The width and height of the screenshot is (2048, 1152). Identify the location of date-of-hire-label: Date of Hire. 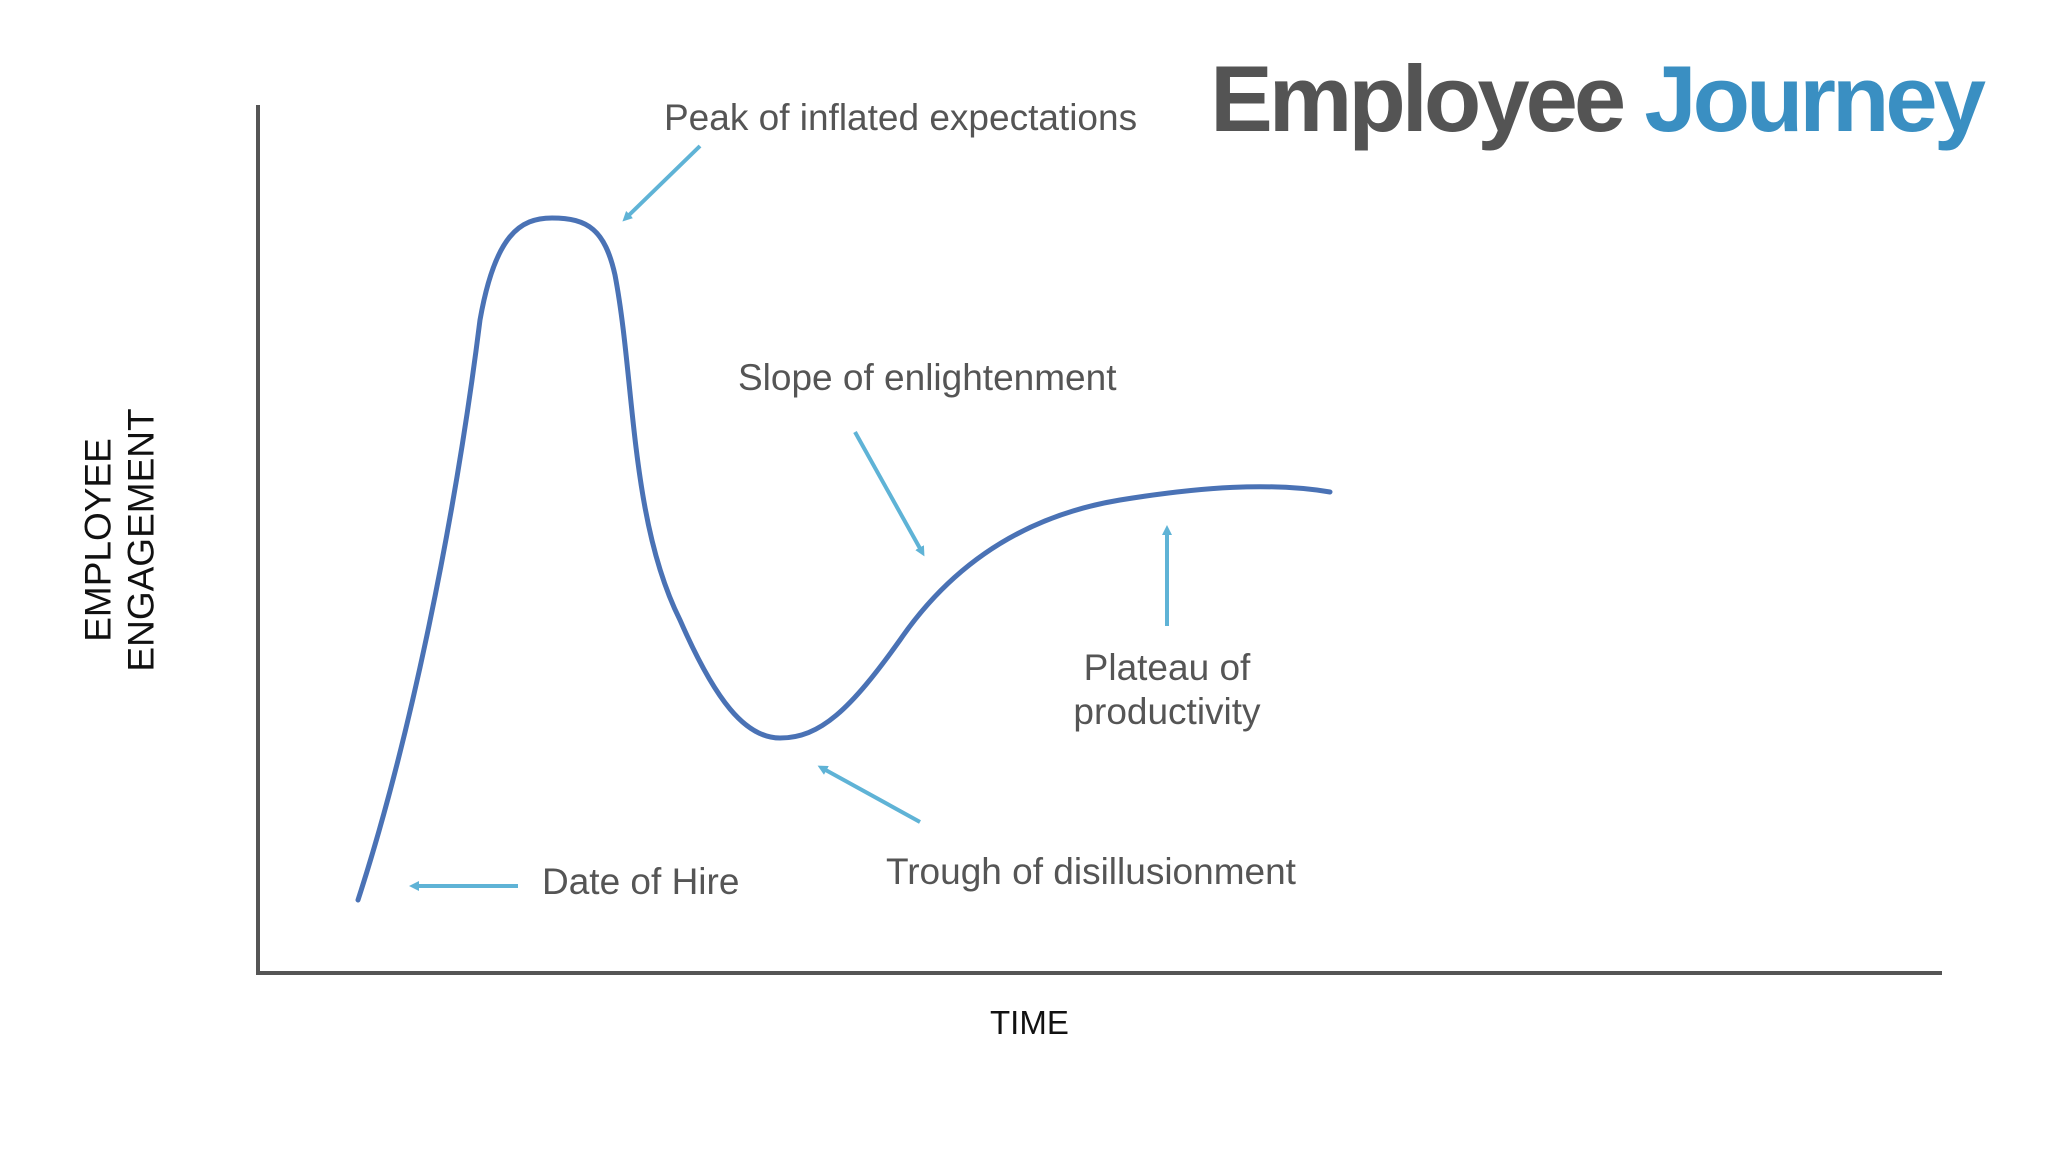
(641, 881).